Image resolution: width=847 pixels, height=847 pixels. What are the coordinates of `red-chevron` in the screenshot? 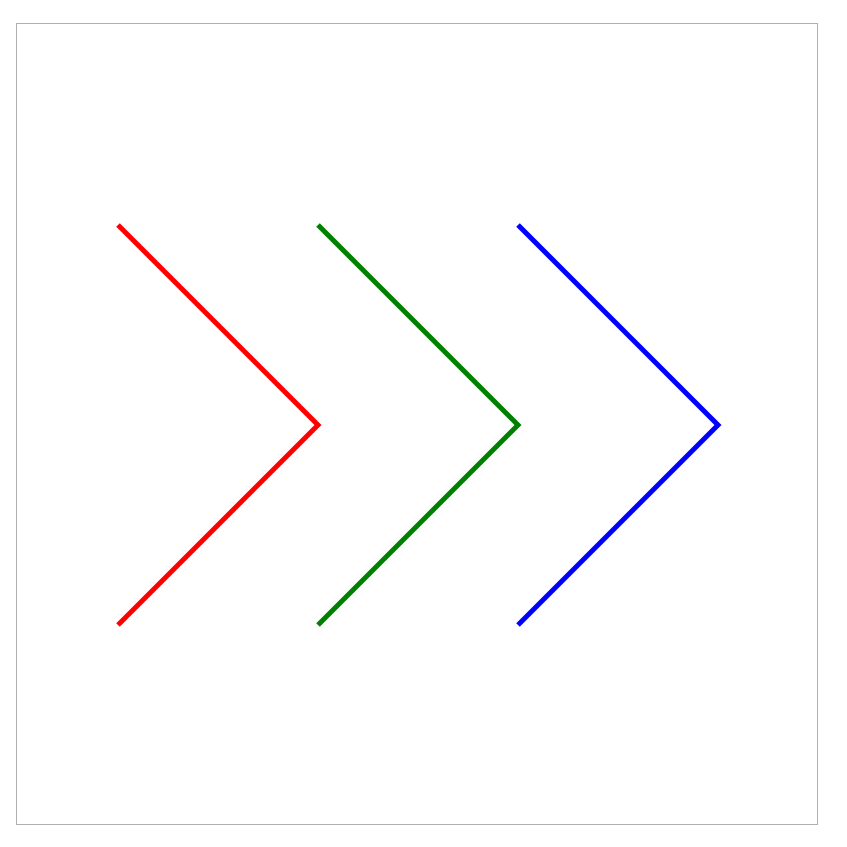 It's located at (219, 425).